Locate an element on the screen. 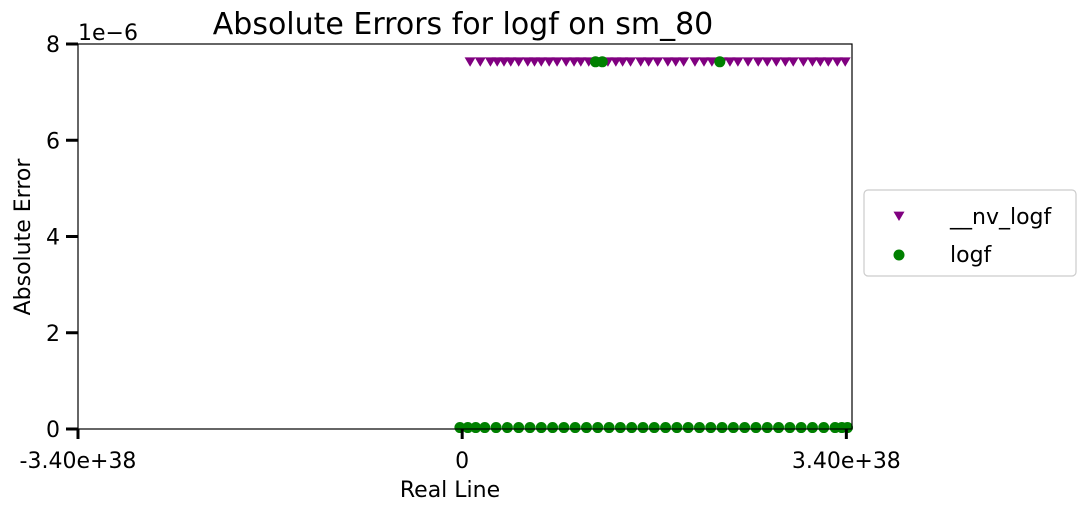  legend-marker-nv-logf is located at coordinates (899, 216).